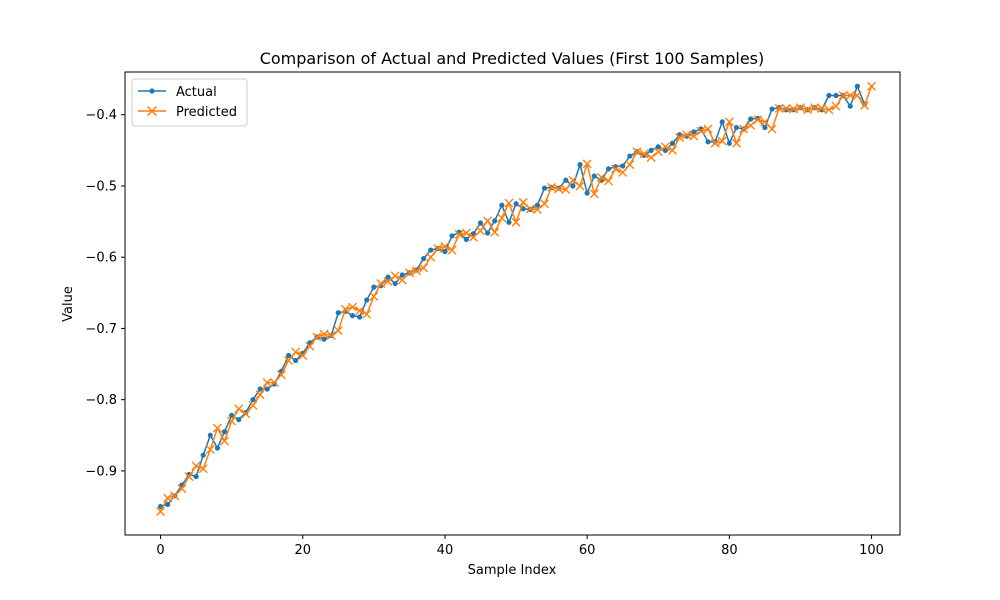 This screenshot has height=600, width=1000. What do you see at coordinates (101, 471) in the screenshot?
I see `y-tick-label: −0.9` at bounding box center [101, 471].